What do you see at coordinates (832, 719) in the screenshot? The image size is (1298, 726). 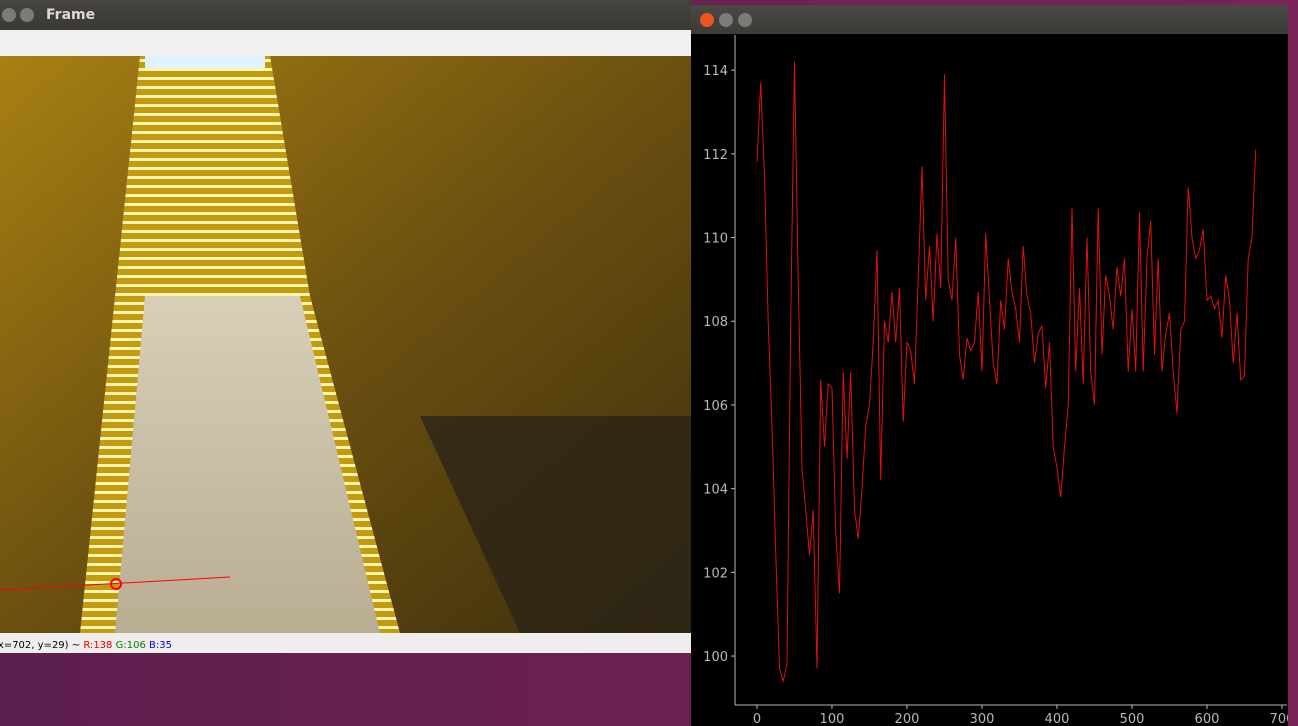 I see `x-tick-label: 100` at bounding box center [832, 719].